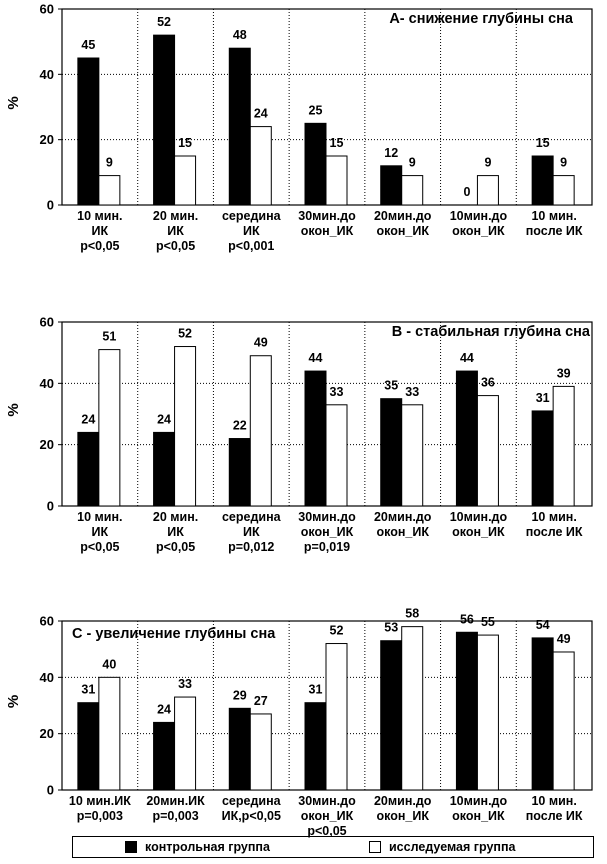 The image size is (607, 864). What do you see at coordinates (481, 19) in the screenshot?
I see `chart-title: А- снижение глубины сна` at bounding box center [481, 19].